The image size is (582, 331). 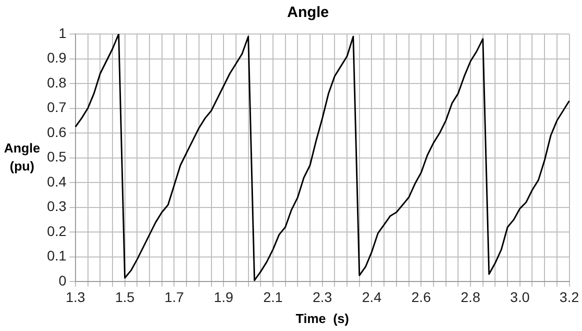 What do you see at coordinates (372, 296) in the screenshot?
I see `x-tick-label: 2.4` at bounding box center [372, 296].